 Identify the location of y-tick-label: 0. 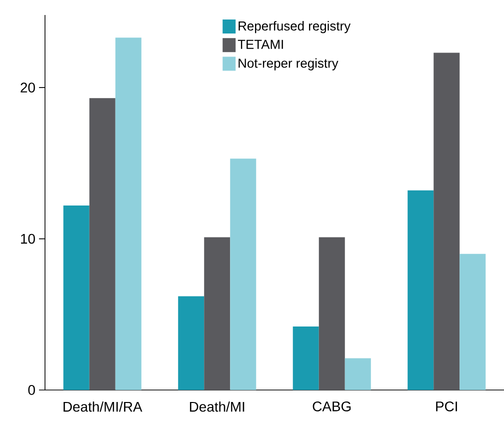
(31, 390).